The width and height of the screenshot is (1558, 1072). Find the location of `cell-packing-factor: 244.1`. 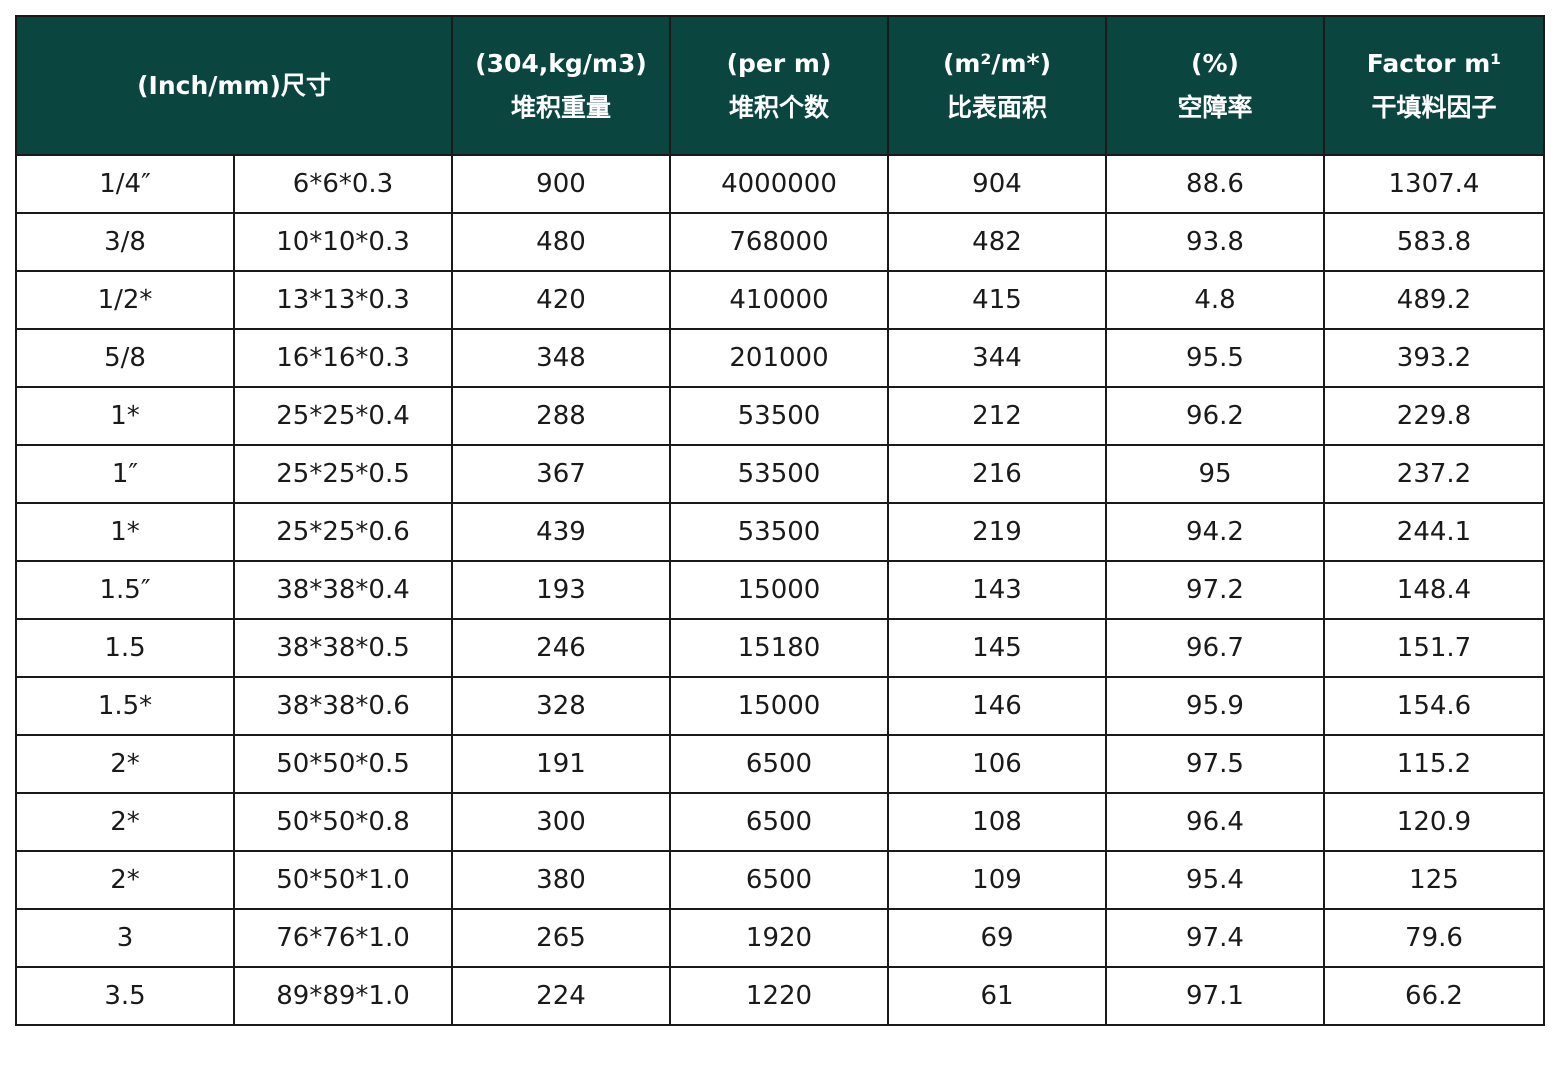

cell-packing-factor: 244.1 is located at coordinates (1434, 532).